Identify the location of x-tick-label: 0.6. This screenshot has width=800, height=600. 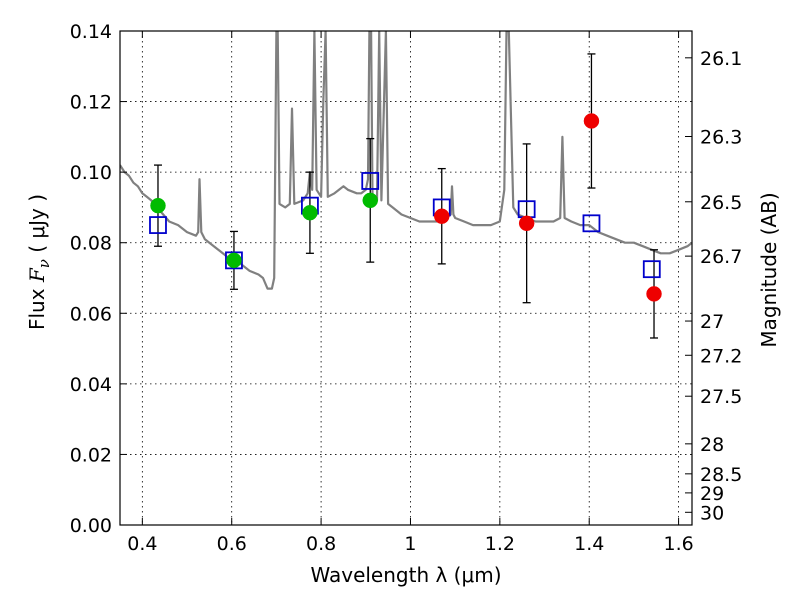
(232, 544).